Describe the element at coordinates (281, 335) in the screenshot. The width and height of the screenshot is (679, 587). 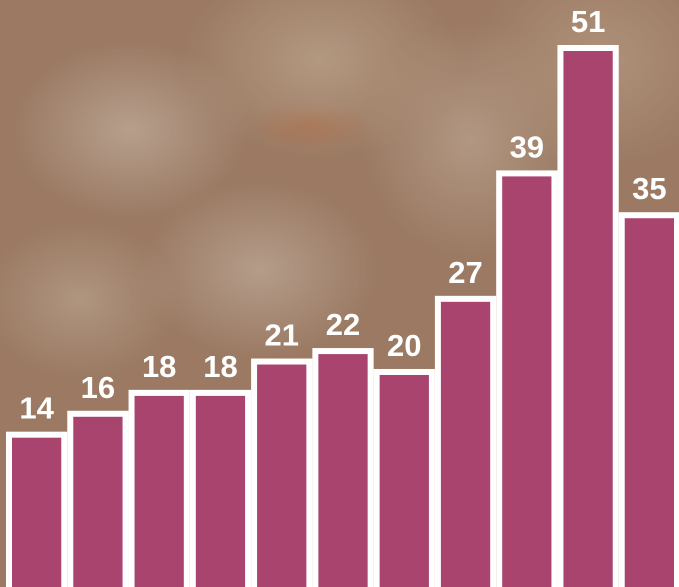
I see `value-label: 21` at that location.